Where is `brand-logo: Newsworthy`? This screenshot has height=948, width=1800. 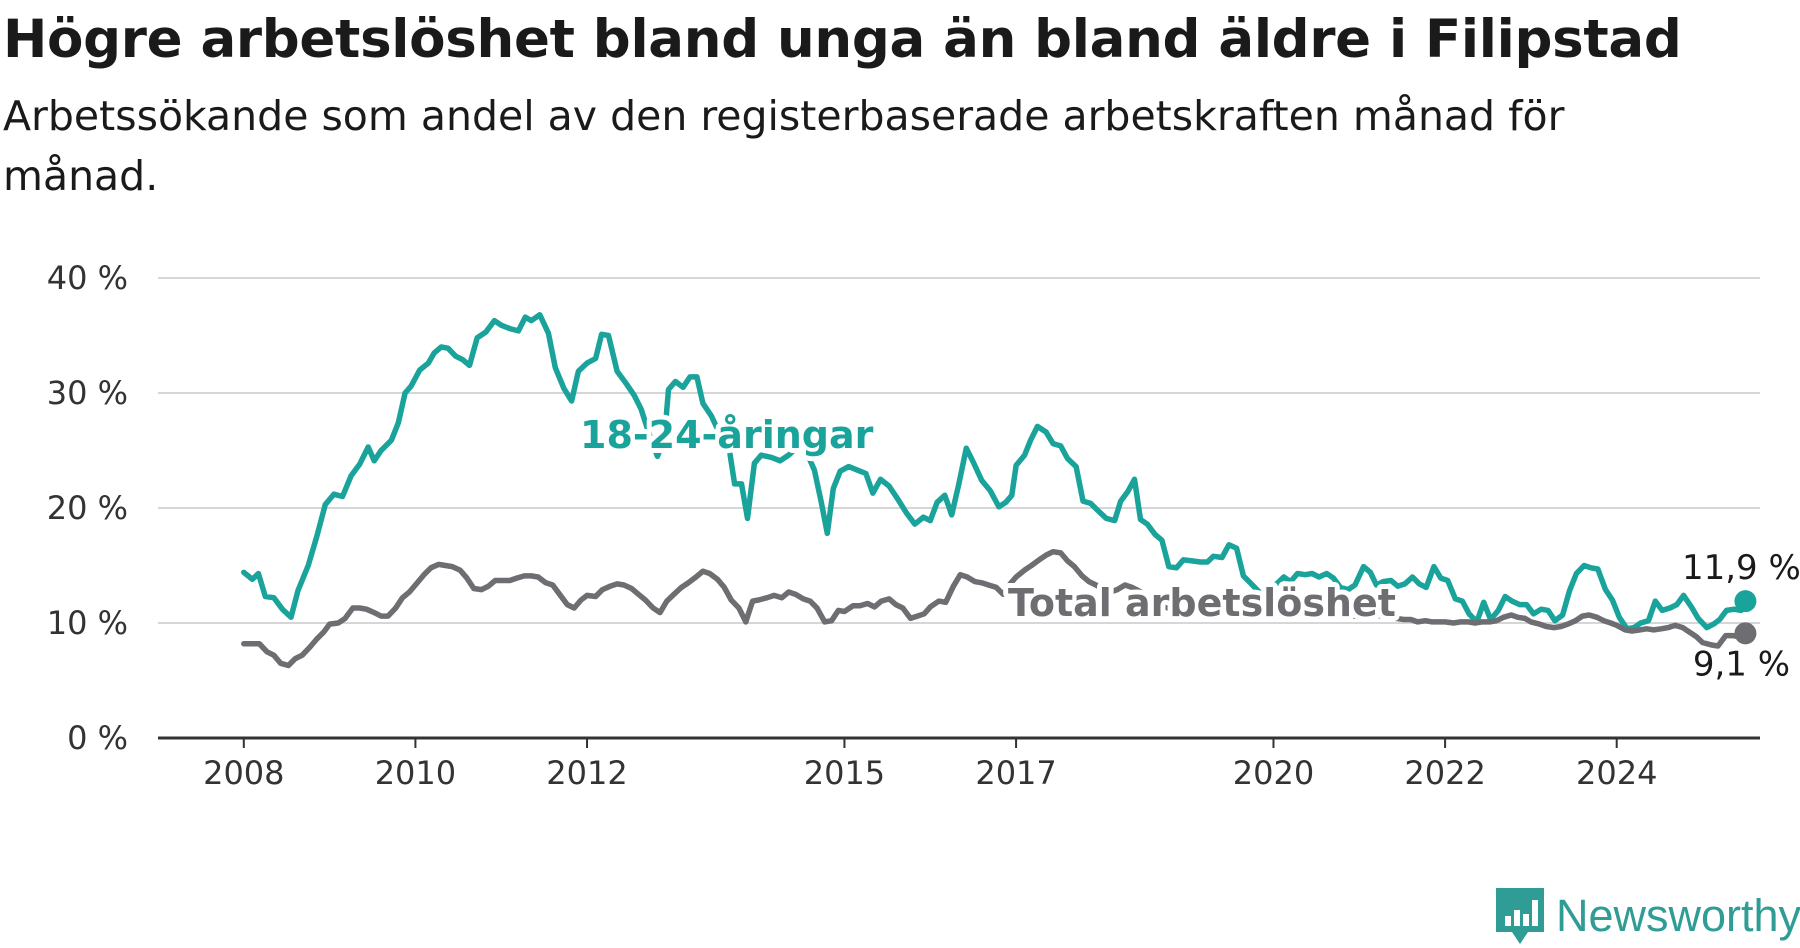
brand-logo: Newsworthy is located at coordinates (1647, 916).